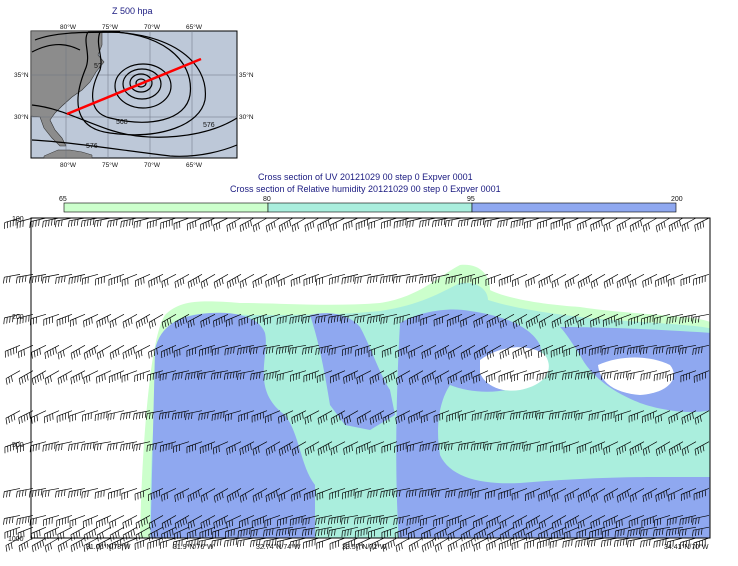 This screenshot has width=738, height=566. Describe the element at coordinates (18, 219) in the screenshot. I see `y-tick-100: 100` at that location.